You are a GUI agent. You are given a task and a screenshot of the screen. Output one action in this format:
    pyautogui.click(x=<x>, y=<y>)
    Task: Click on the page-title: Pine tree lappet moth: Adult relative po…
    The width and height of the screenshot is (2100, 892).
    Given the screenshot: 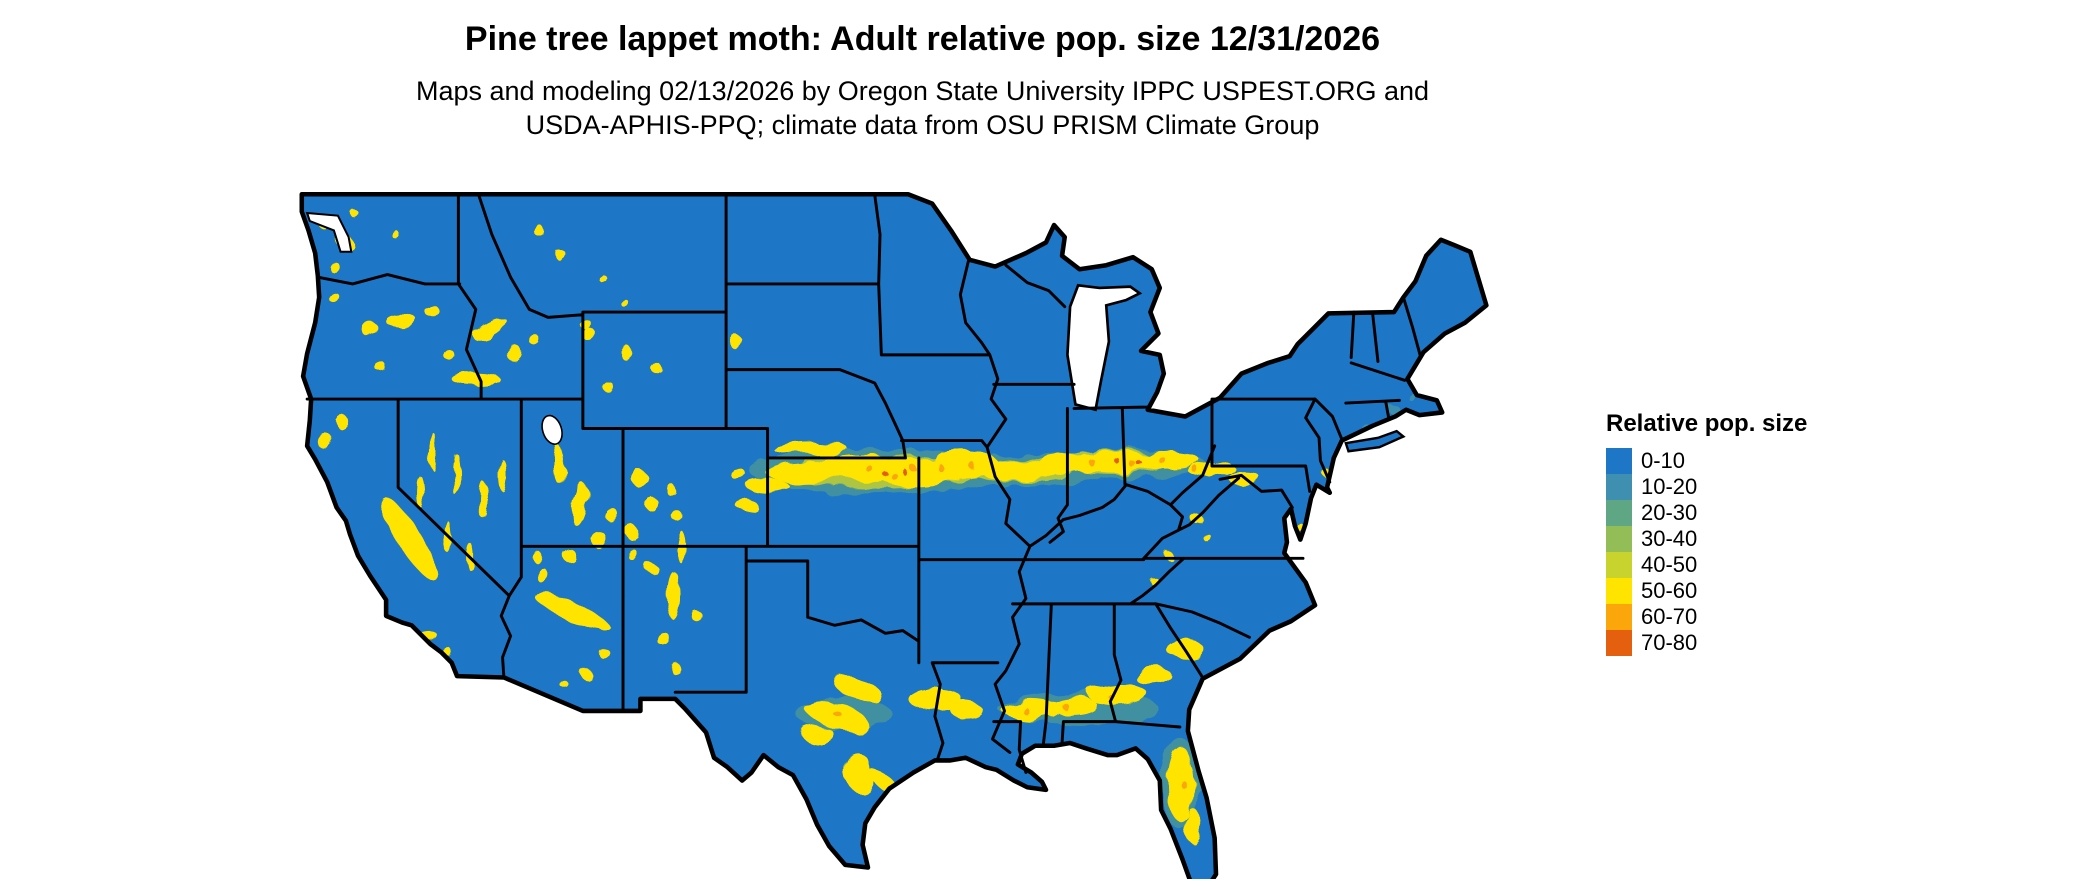 What is the action you would take?
    pyautogui.click(x=922, y=39)
    